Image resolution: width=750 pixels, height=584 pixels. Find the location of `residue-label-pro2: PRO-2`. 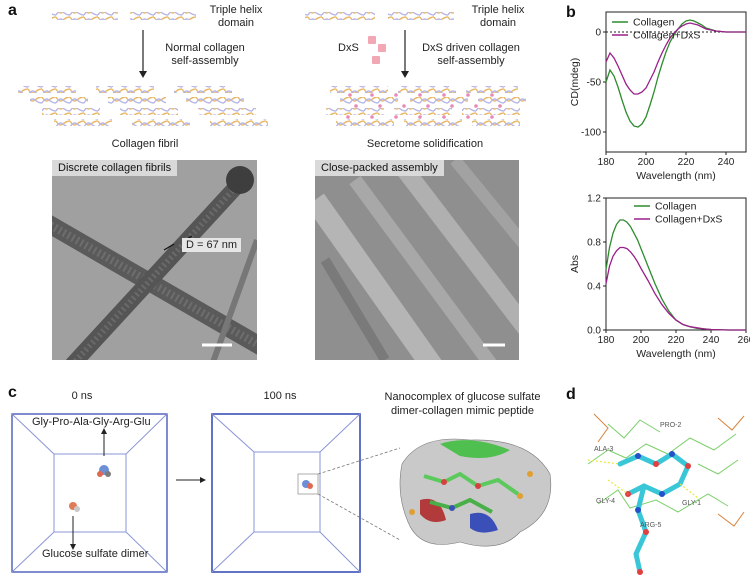

residue-label-pro2: PRO-2 is located at coordinates (671, 425).